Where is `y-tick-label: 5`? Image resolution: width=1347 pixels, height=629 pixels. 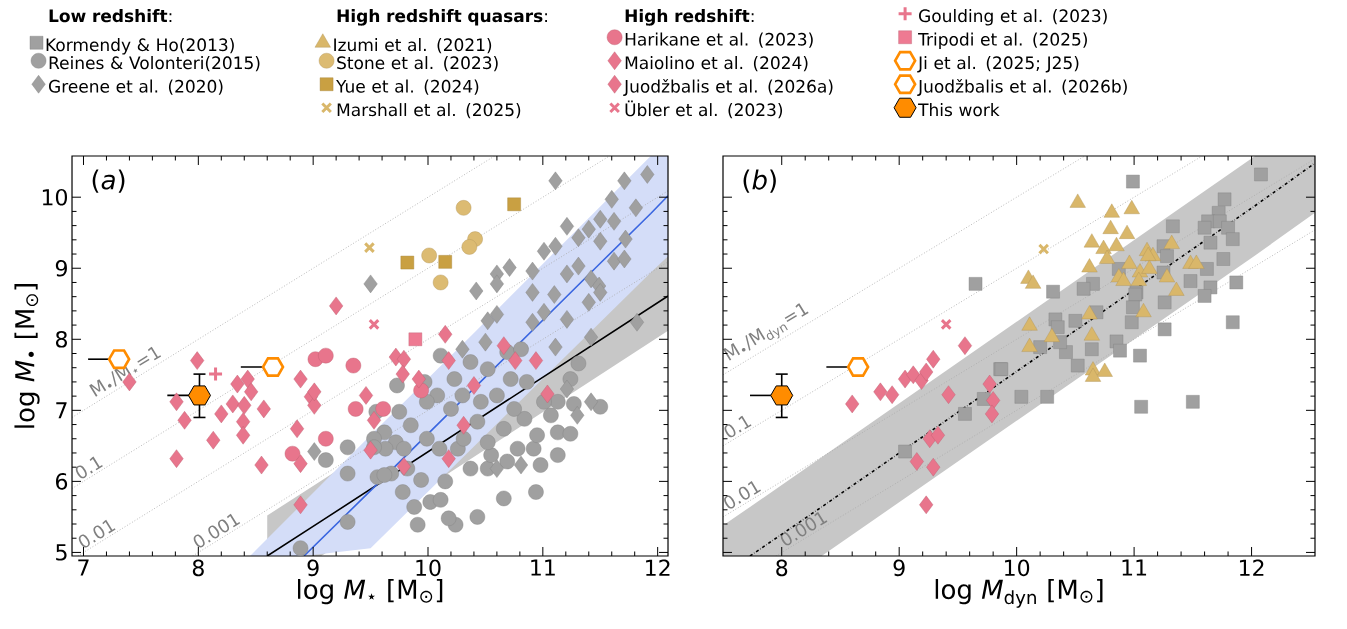 y-tick-label: 5 is located at coordinates (61, 552).